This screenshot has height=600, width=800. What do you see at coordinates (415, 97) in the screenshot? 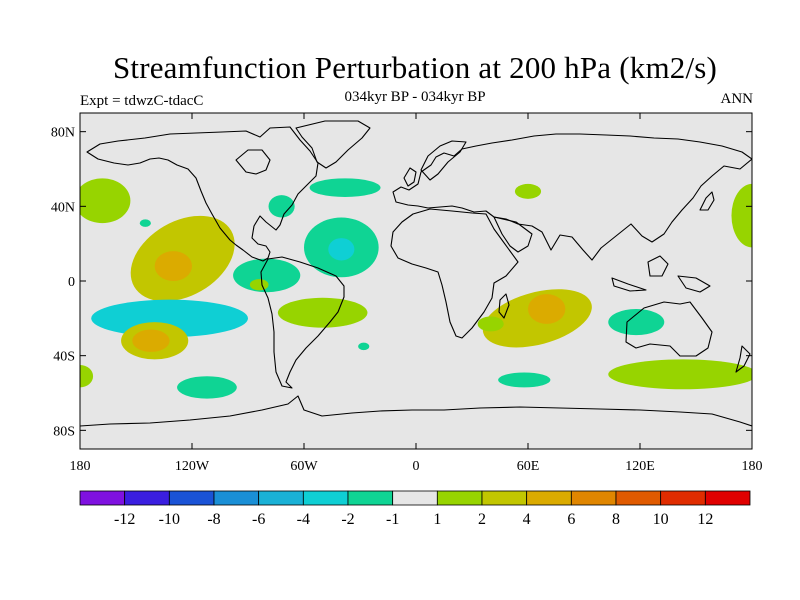
I see `chart-subtitle: 034kyr BP - 034kyr BP` at bounding box center [415, 97].